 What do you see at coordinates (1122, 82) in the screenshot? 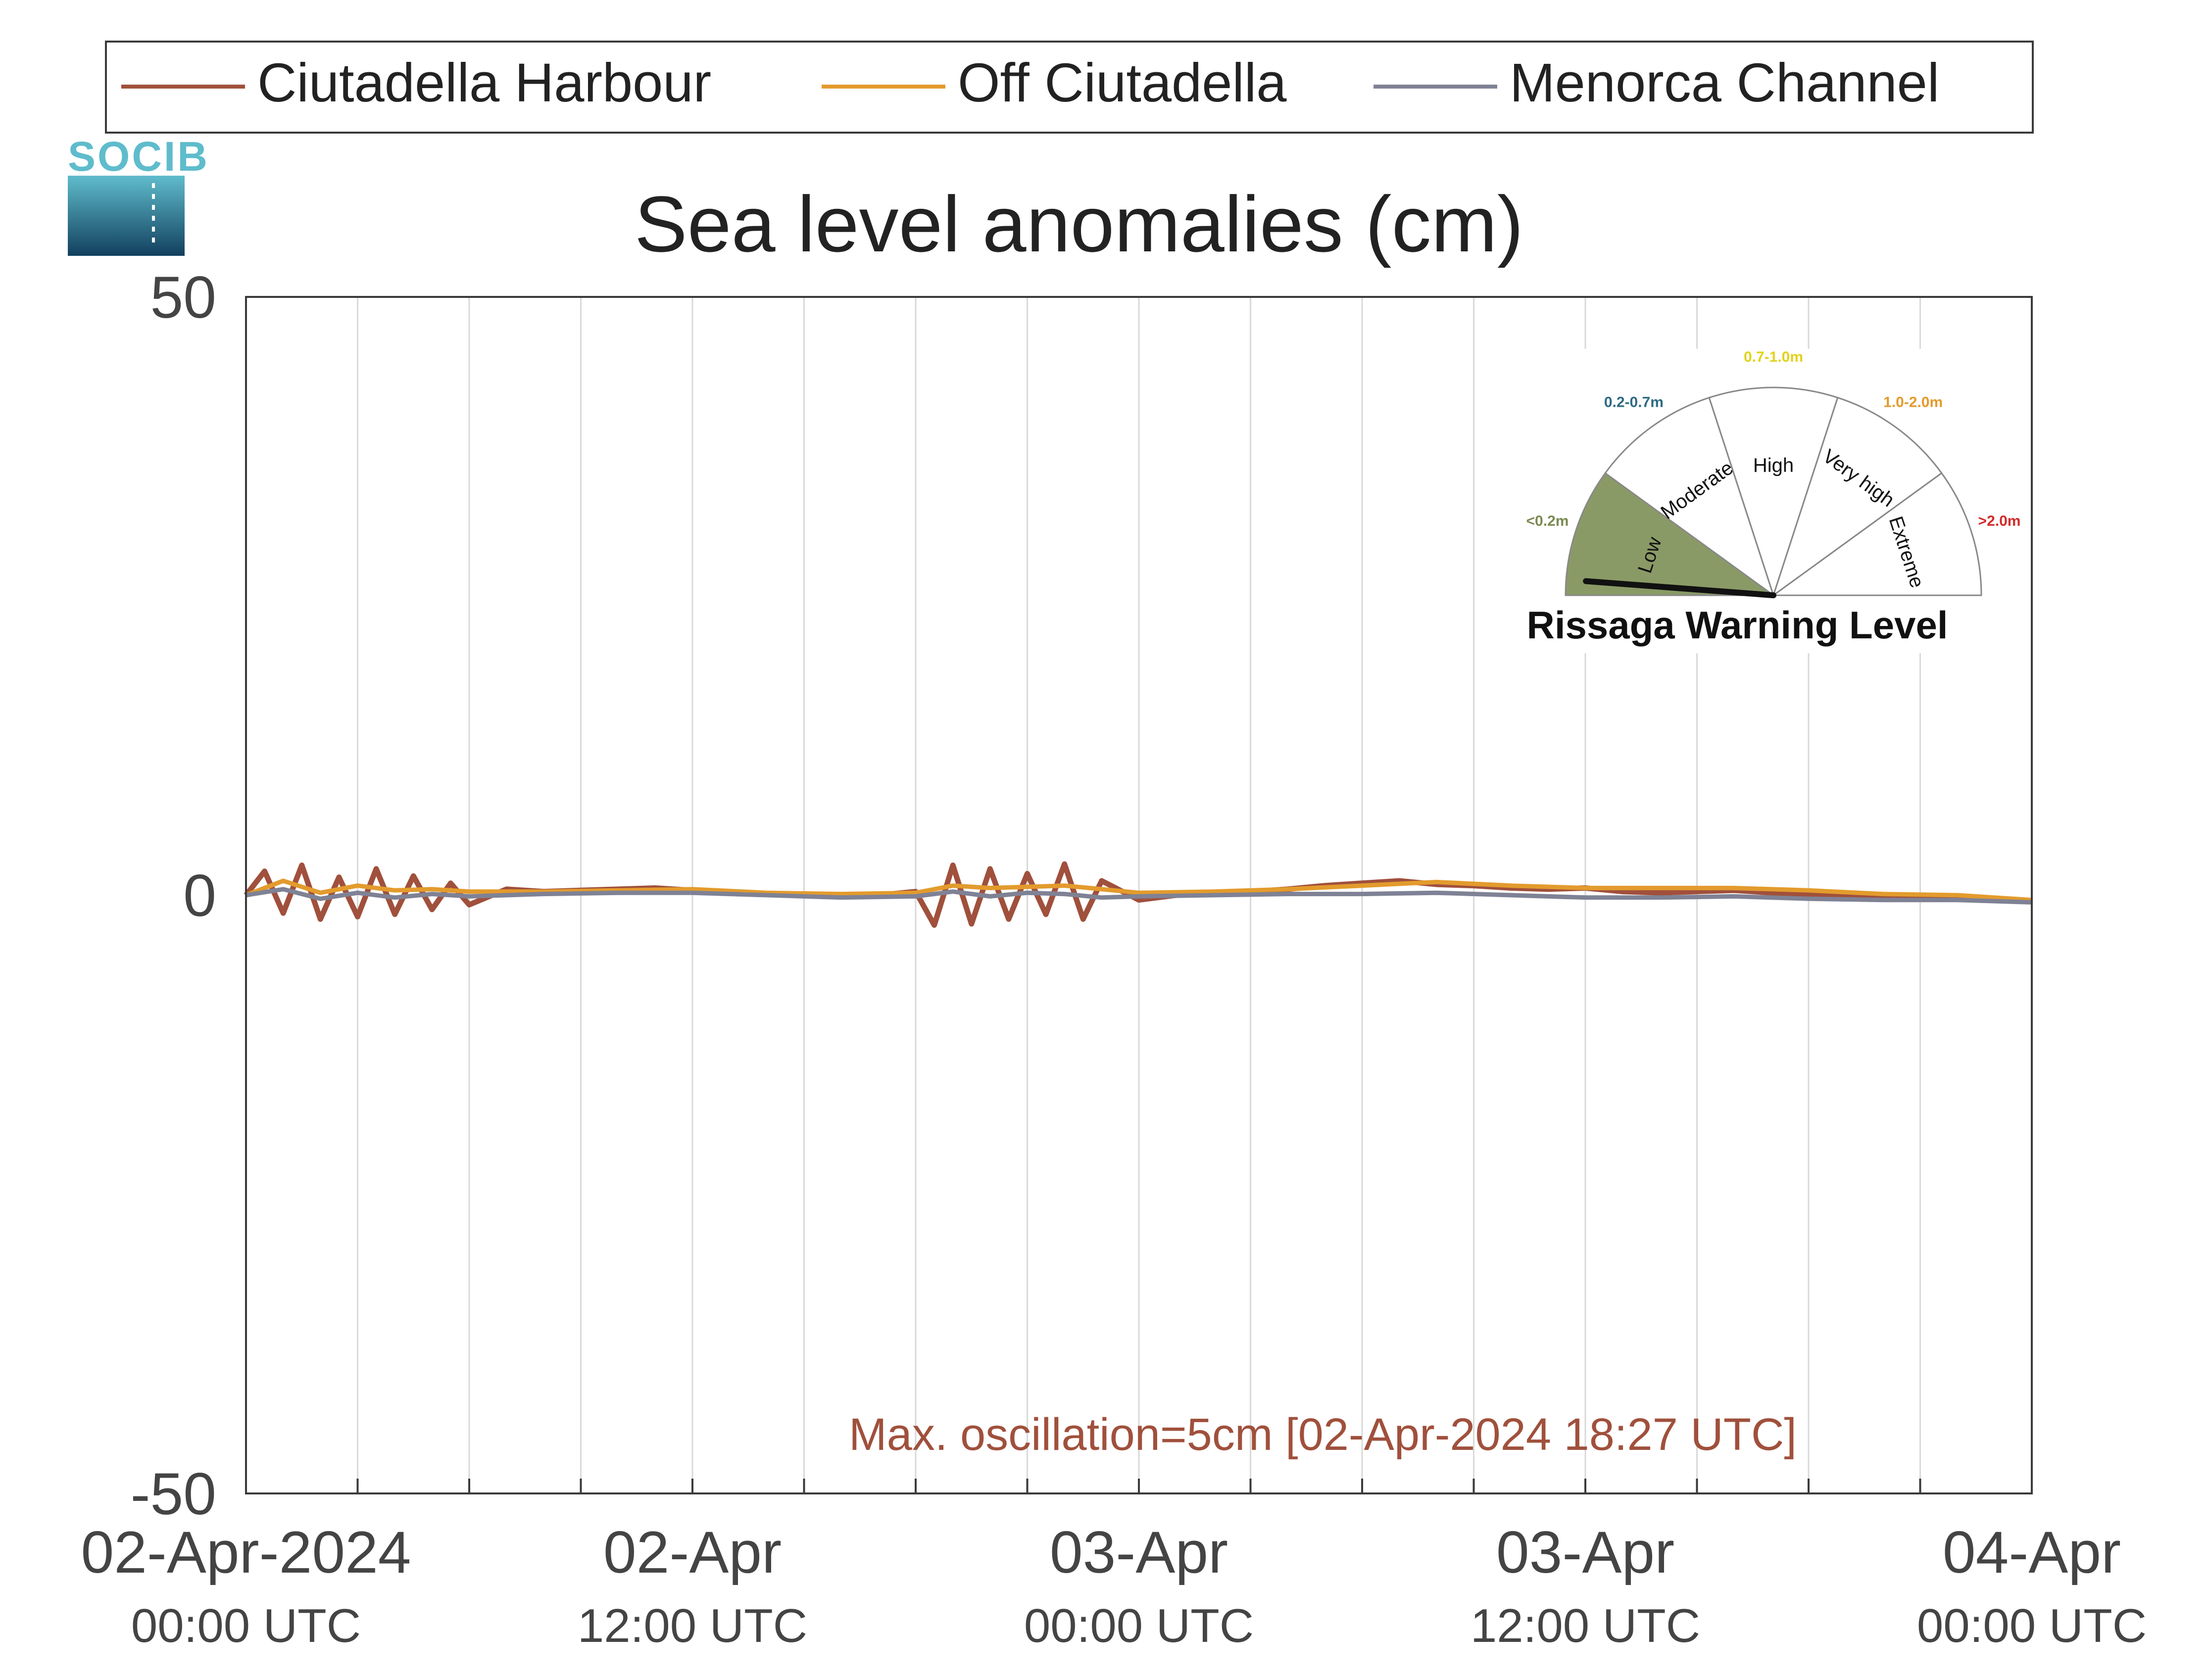
I see `legend-label-off-ciutadella: Off Ciutadella` at bounding box center [1122, 82].